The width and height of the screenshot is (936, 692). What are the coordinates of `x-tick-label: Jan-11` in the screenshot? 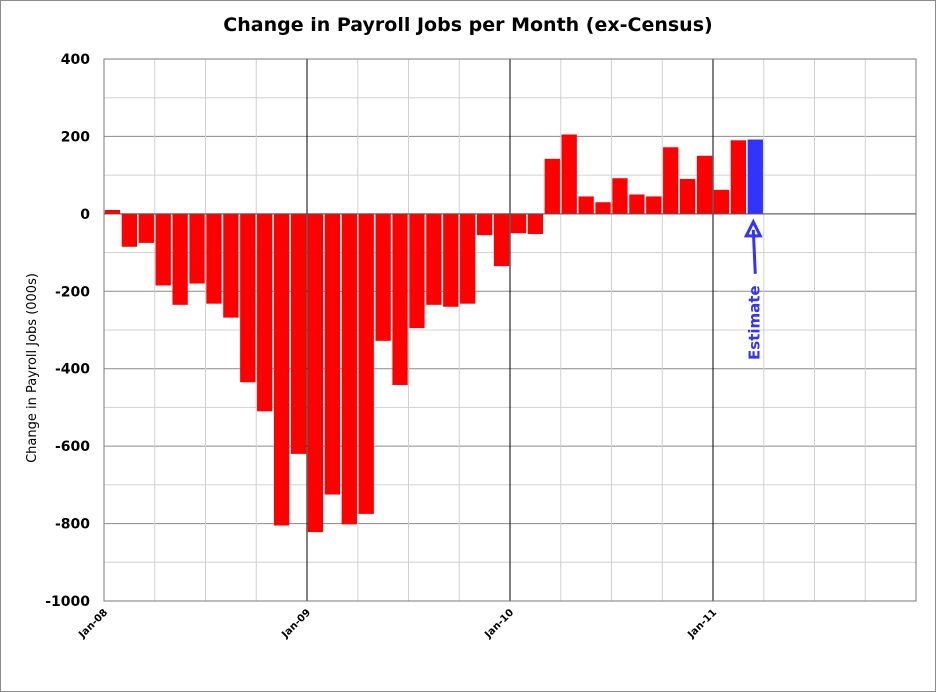 It's located at (702, 624).